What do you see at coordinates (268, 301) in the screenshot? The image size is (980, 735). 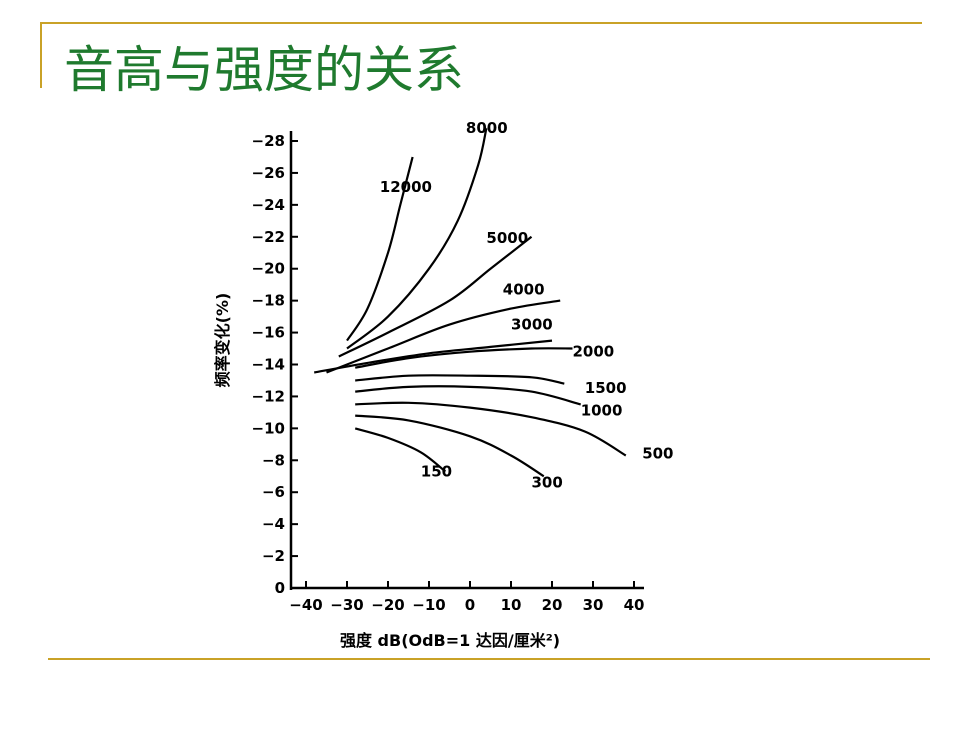 I see `y-tick-label: −18` at bounding box center [268, 301].